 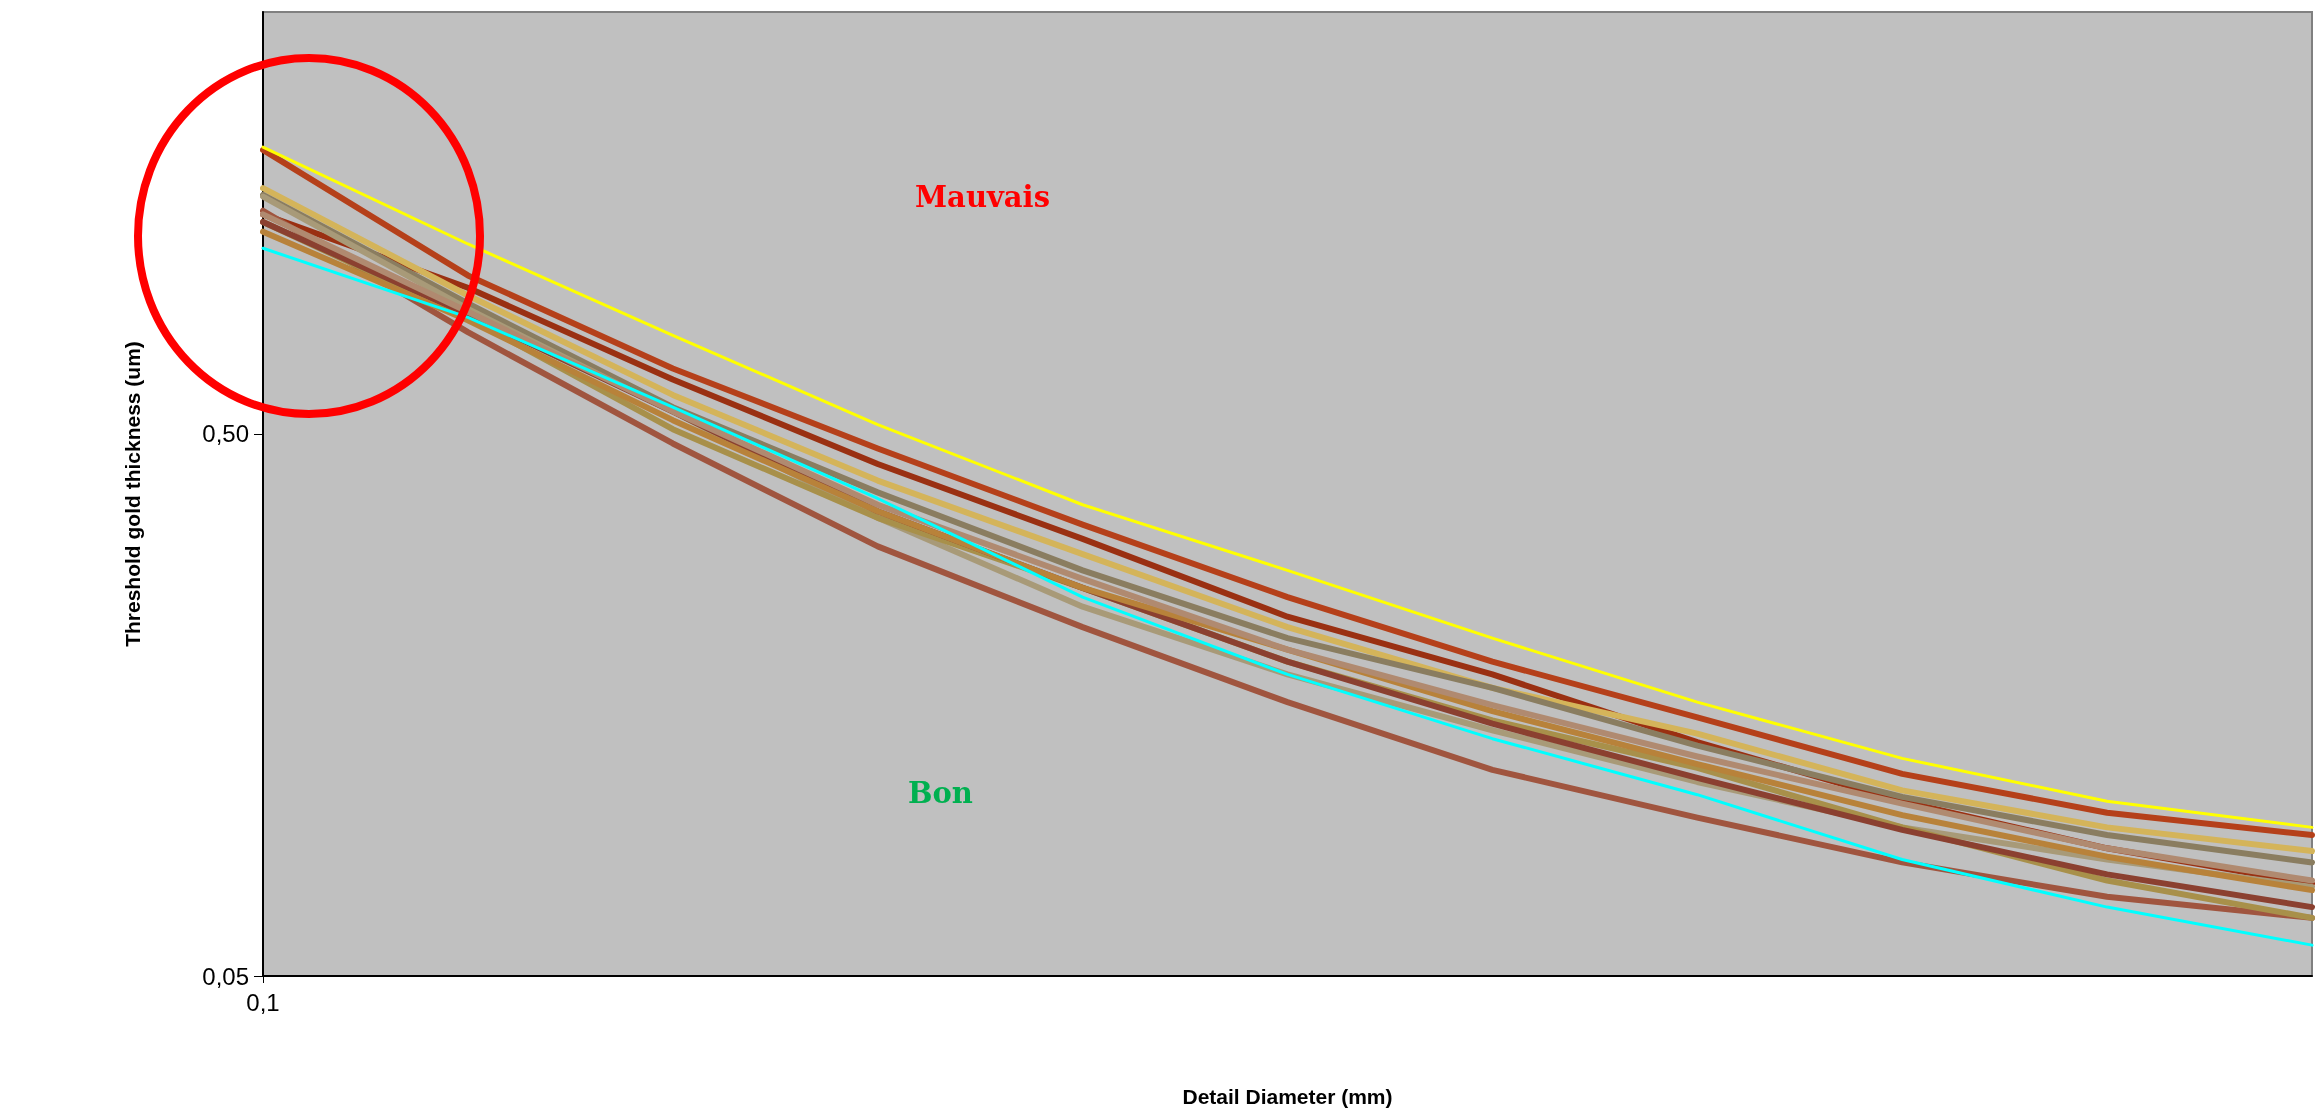 I want to click on x-tick-label: 0,1, so click(x=263, y=1002).